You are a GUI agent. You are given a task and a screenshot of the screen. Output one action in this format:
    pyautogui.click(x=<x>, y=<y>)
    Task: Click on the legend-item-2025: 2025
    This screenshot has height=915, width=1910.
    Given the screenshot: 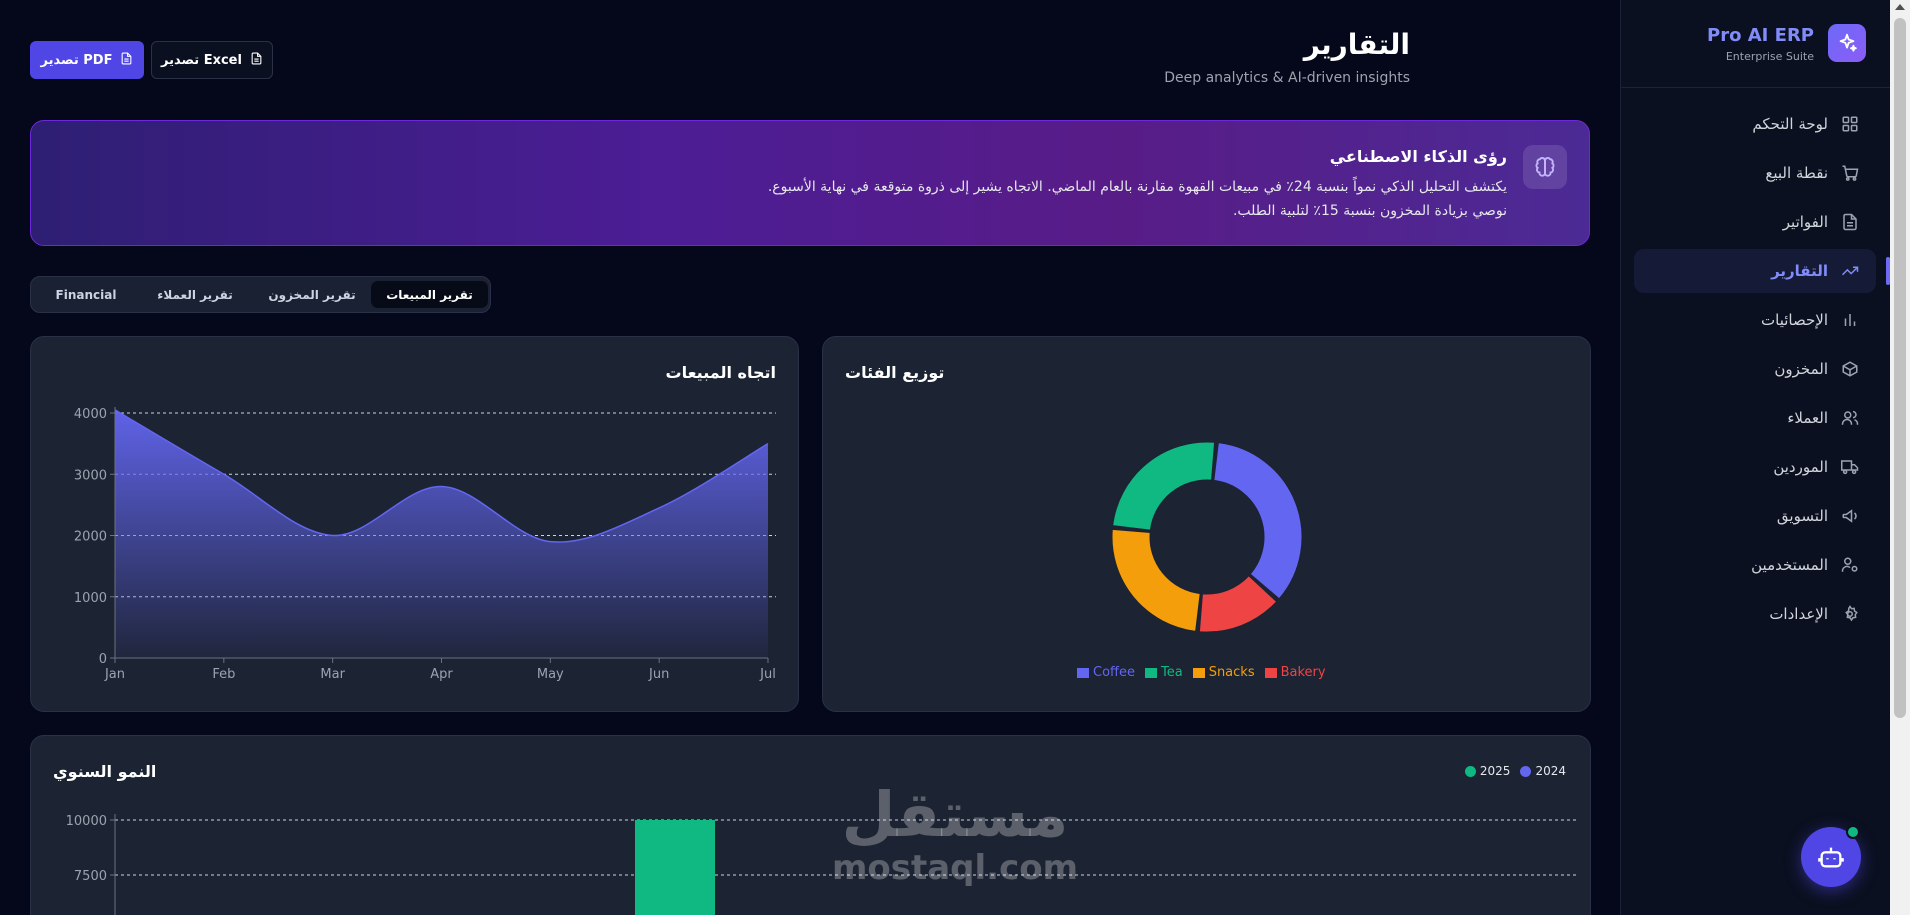 What is the action you would take?
    pyautogui.click(x=1487, y=771)
    